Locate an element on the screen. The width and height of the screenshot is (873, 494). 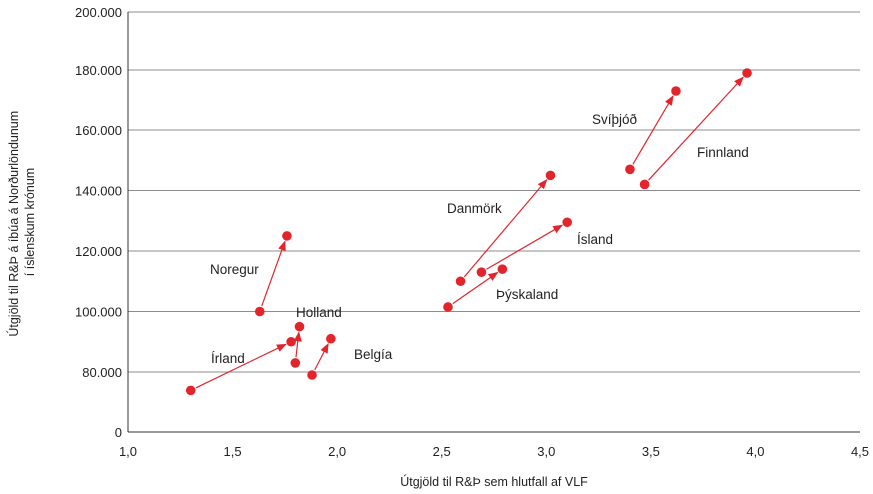
arrow-Ísland is located at coordinates (525, 247).